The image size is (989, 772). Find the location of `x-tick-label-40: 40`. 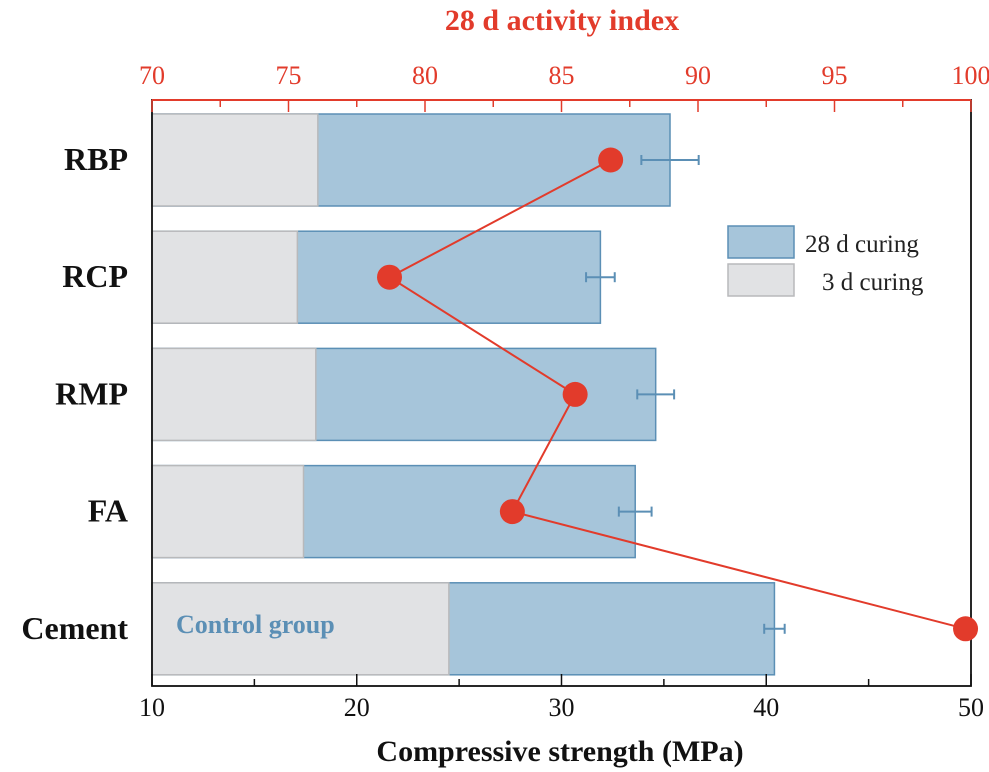

x-tick-label-40: 40 is located at coordinates (766, 707).